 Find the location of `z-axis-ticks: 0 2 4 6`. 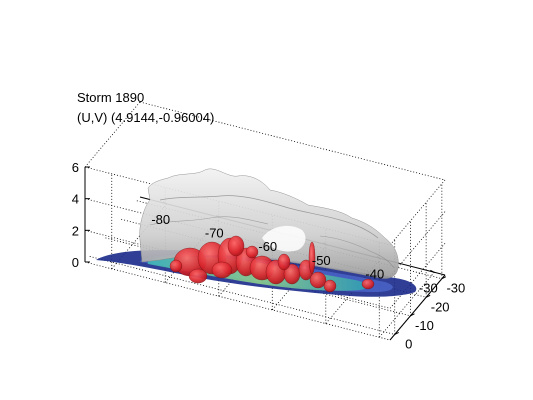

z-axis-ticks: 0 2 4 6 is located at coordinates (75, 215).